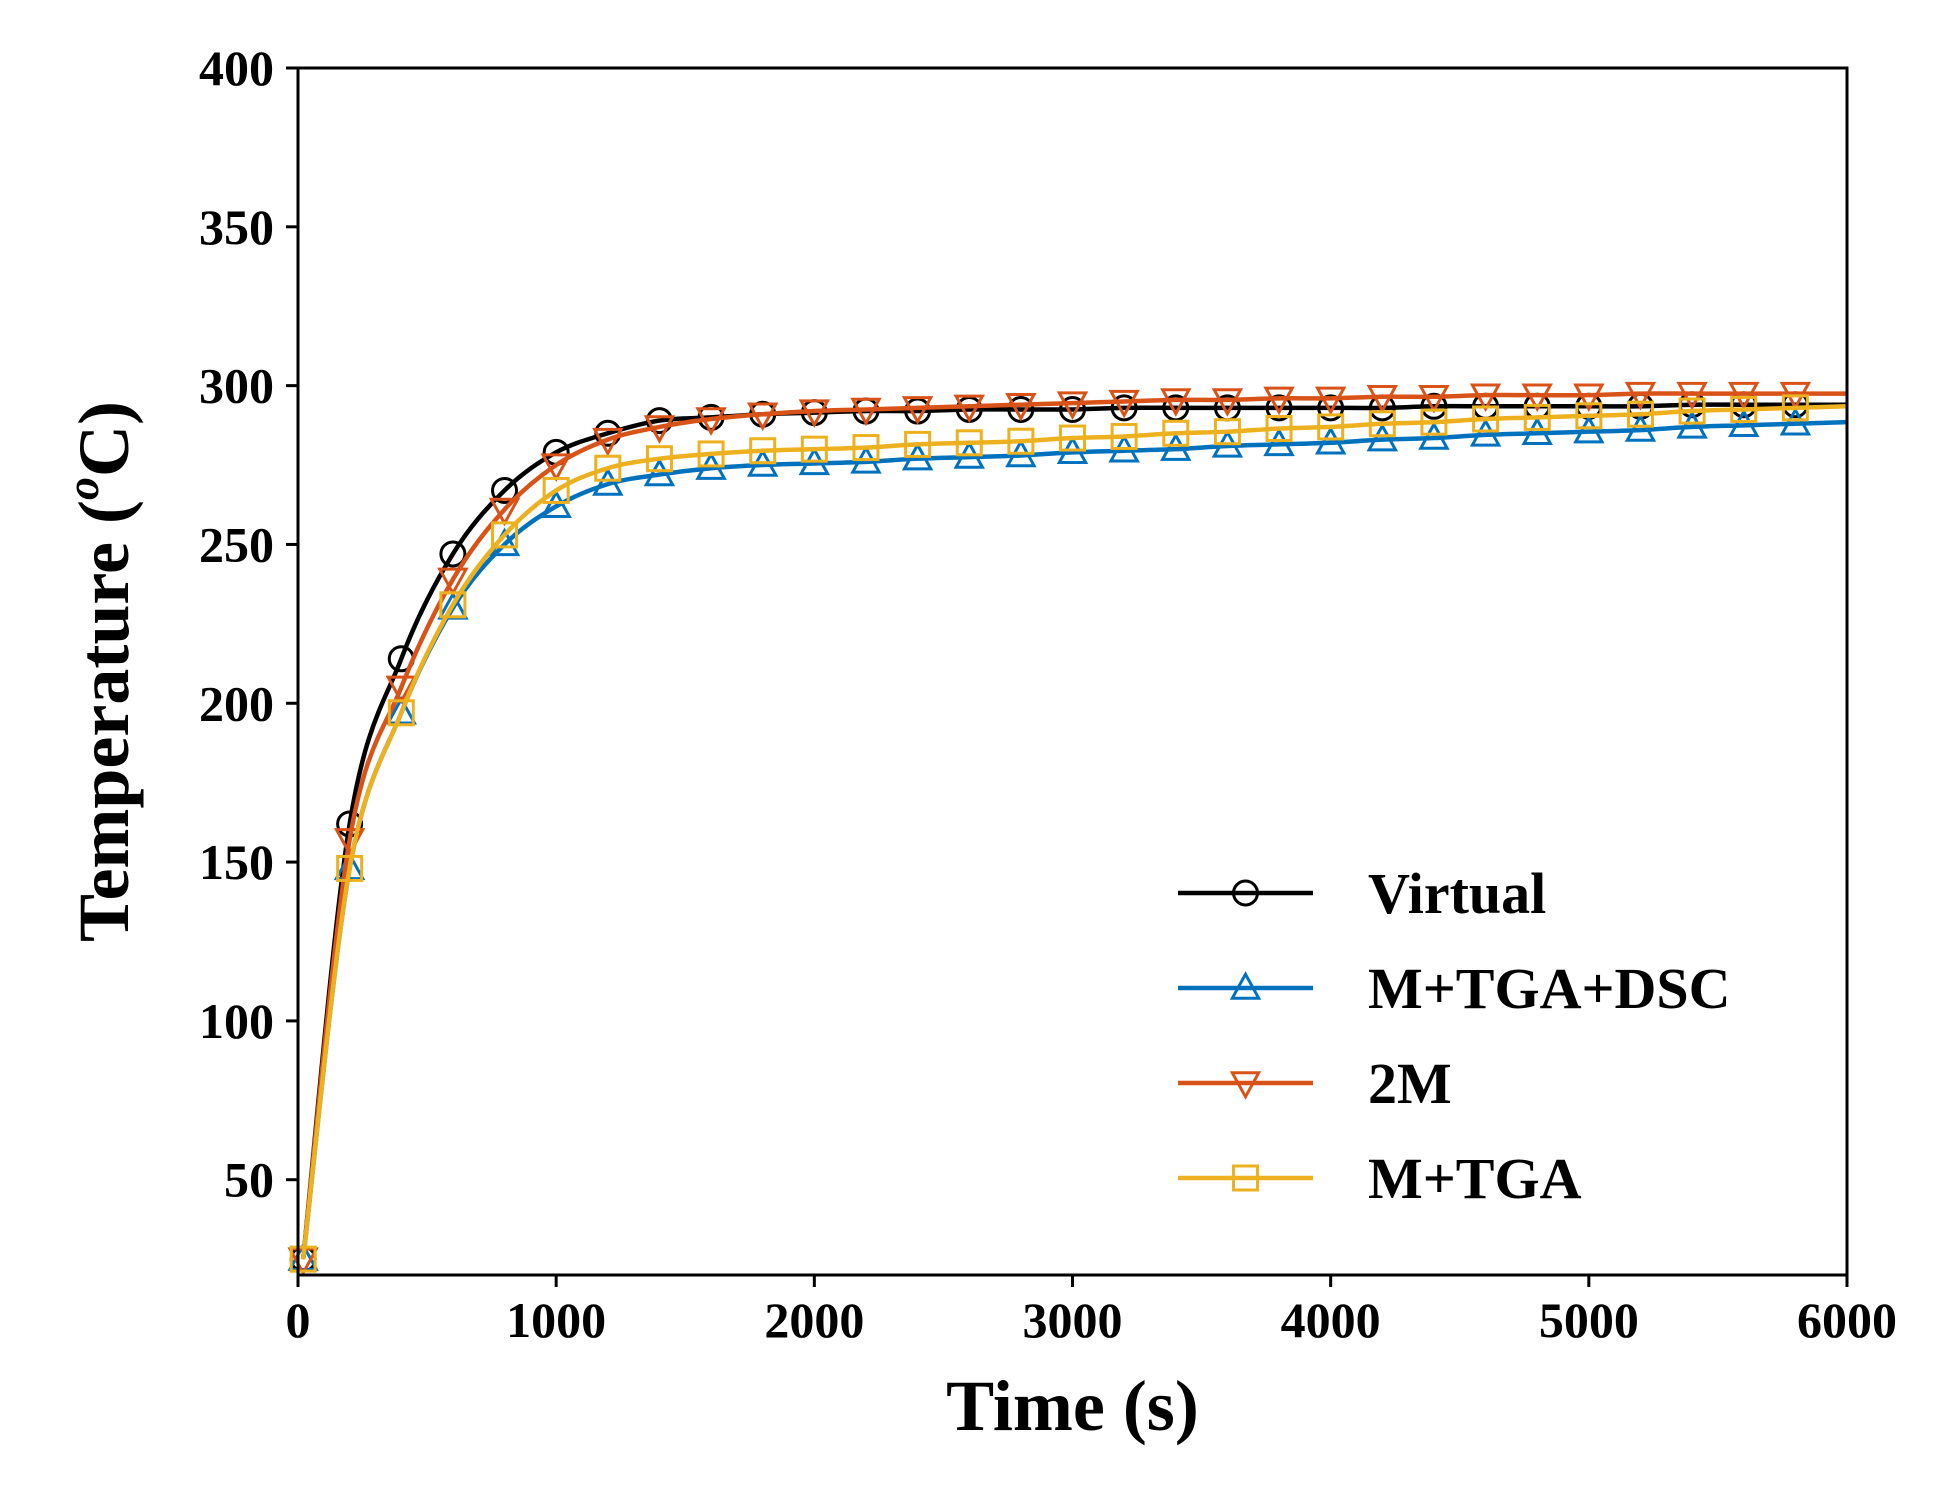  Describe the element at coordinates (1589, 1320) in the screenshot. I see `x-tick-label: 5000` at that location.